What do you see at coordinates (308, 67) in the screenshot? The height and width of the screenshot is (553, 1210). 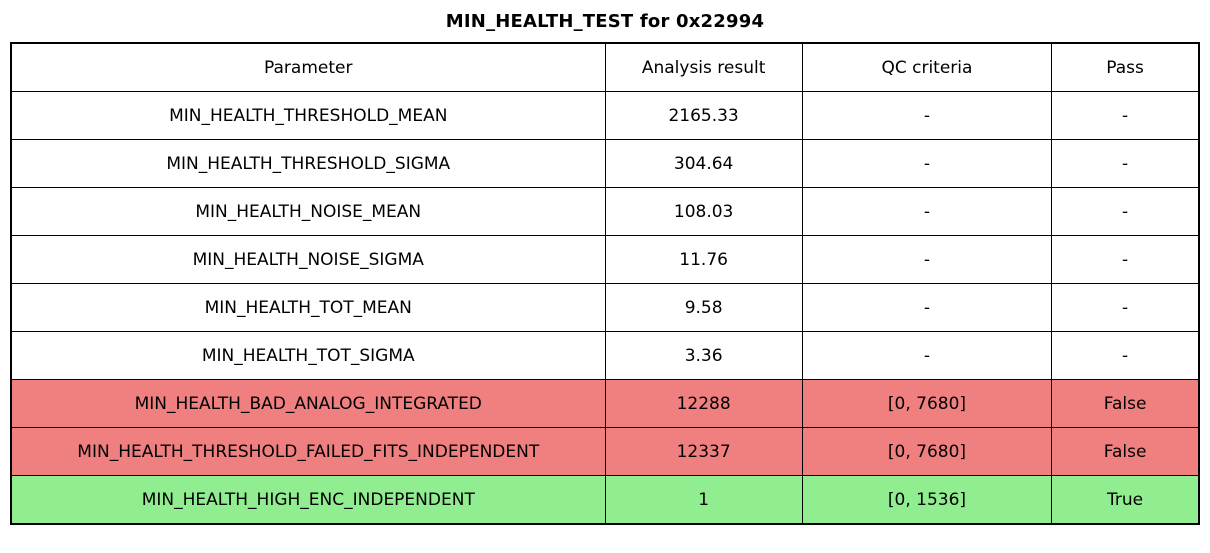 I see `header-parameter: Parameter` at bounding box center [308, 67].